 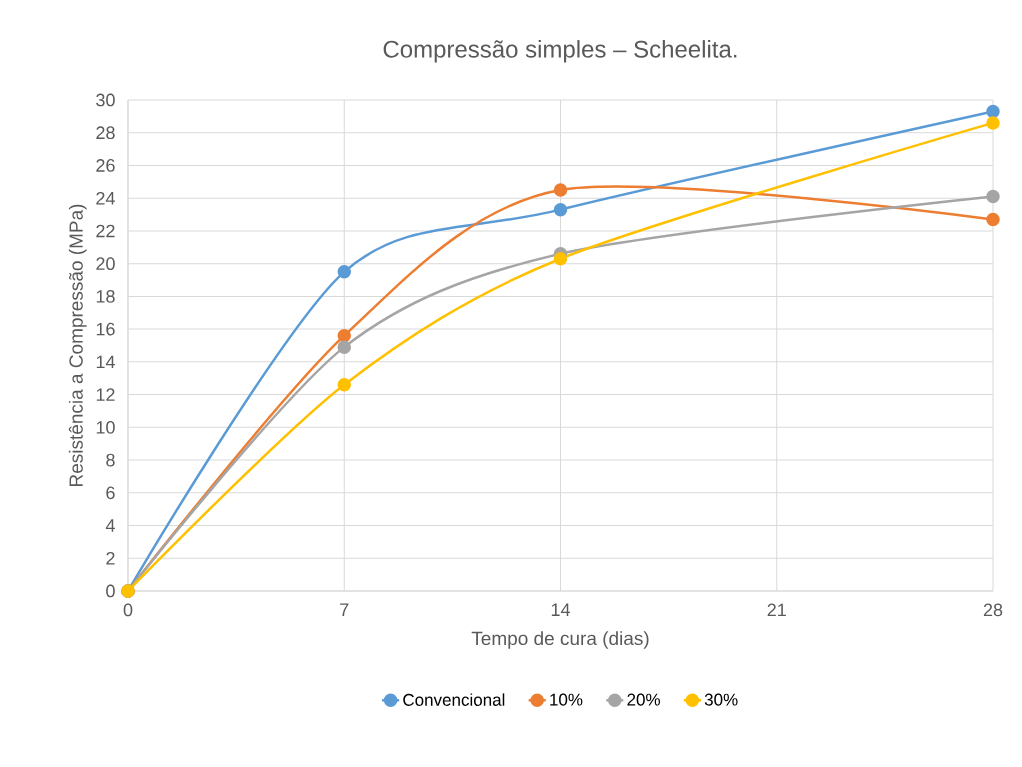 What do you see at coordinates (721, 699) in the screenshot?
I see `legend-label: 30%` at bounding box center [721, 699].